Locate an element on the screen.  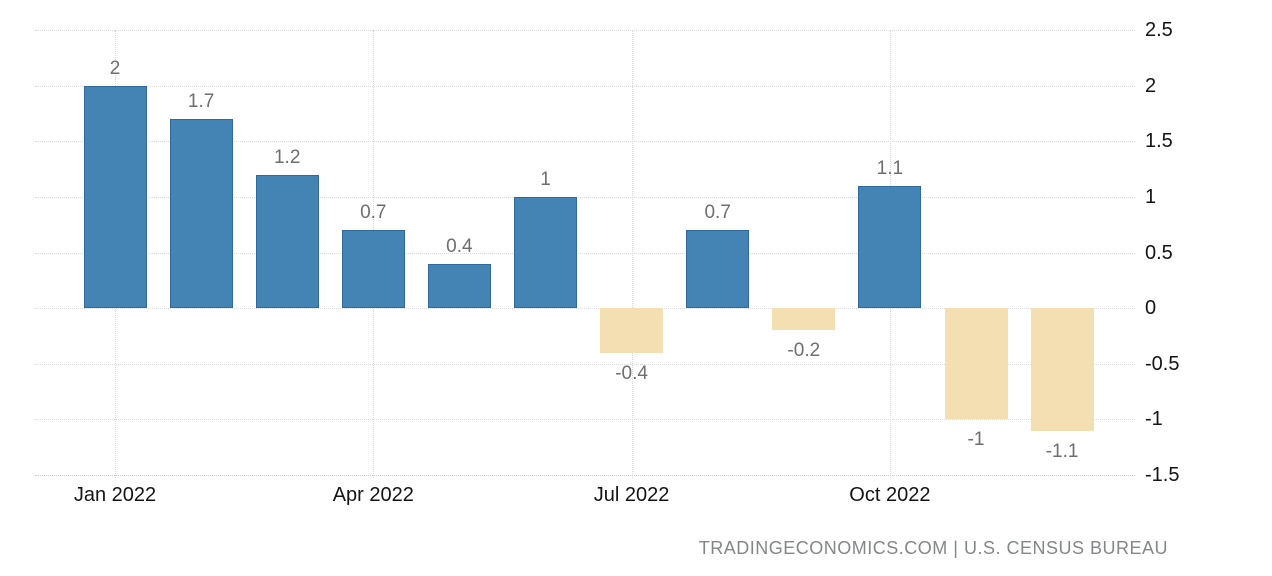
bar-value-label: 1.1 is located at coordinates (890, 168).